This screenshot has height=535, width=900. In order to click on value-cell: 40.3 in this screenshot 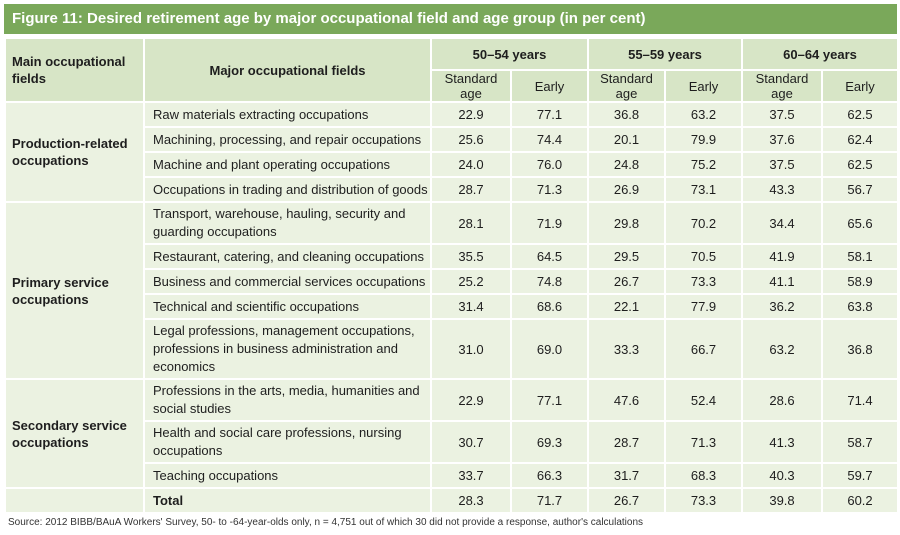, I will do `click(782, 475)`.